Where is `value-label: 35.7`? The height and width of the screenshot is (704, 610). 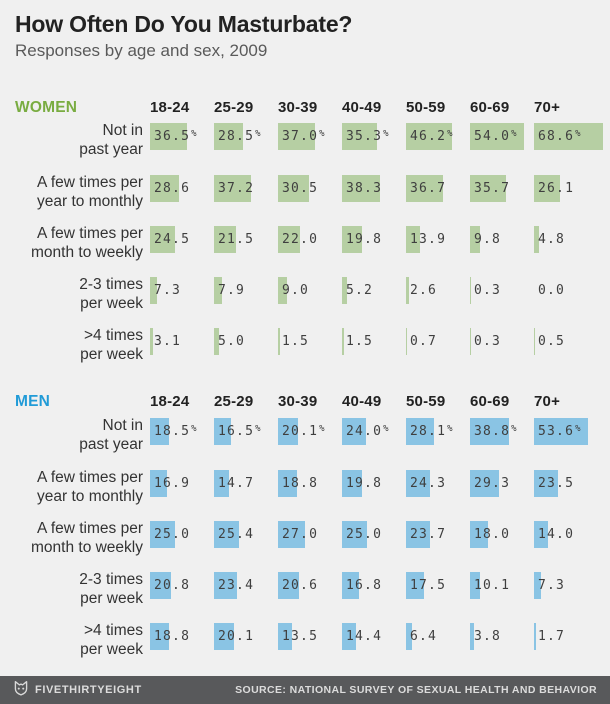
value-label: 35.7 is located at coordinates (492, 188).